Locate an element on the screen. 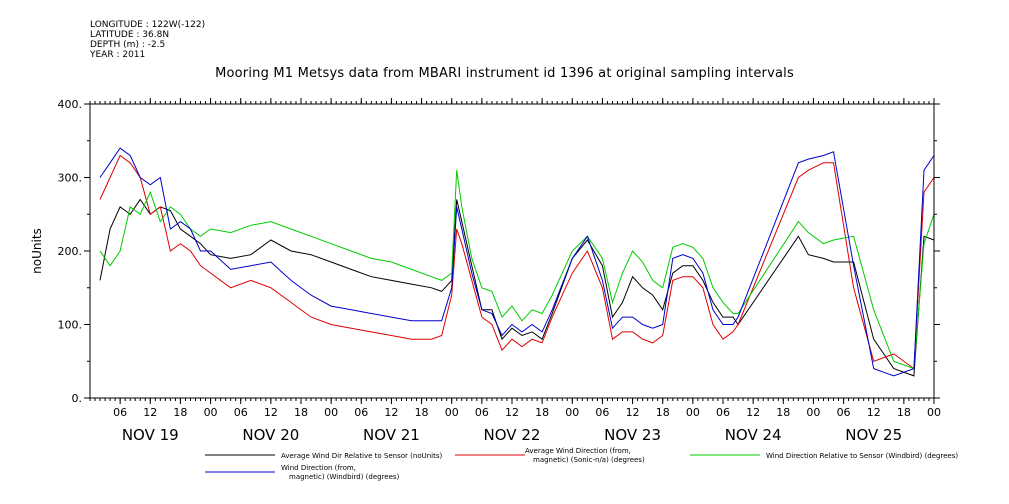 The height and width of the screenshot is (504, 1009). y-axis-label: noUnits is located at coordinates (37, 251).